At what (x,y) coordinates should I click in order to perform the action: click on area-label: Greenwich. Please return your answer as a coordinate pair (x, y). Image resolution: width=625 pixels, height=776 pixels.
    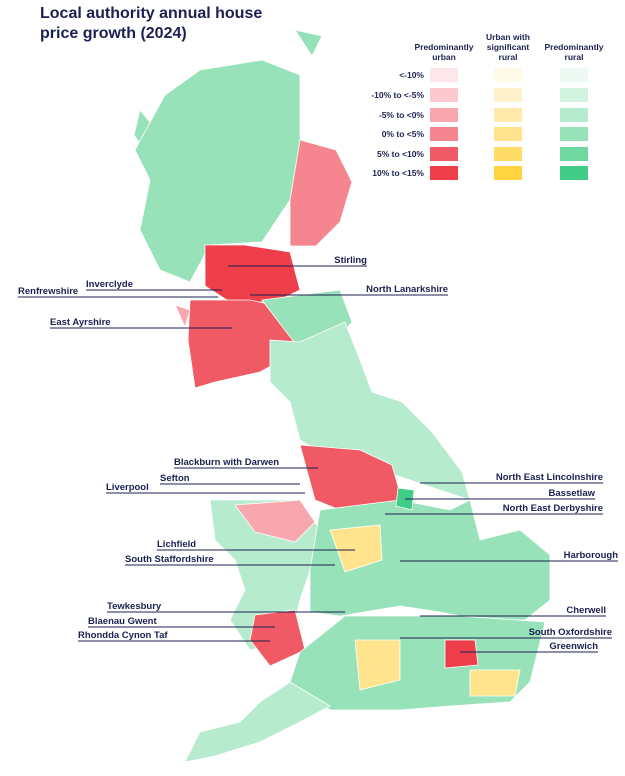
    Looking at the image, I should click on (573, 646).